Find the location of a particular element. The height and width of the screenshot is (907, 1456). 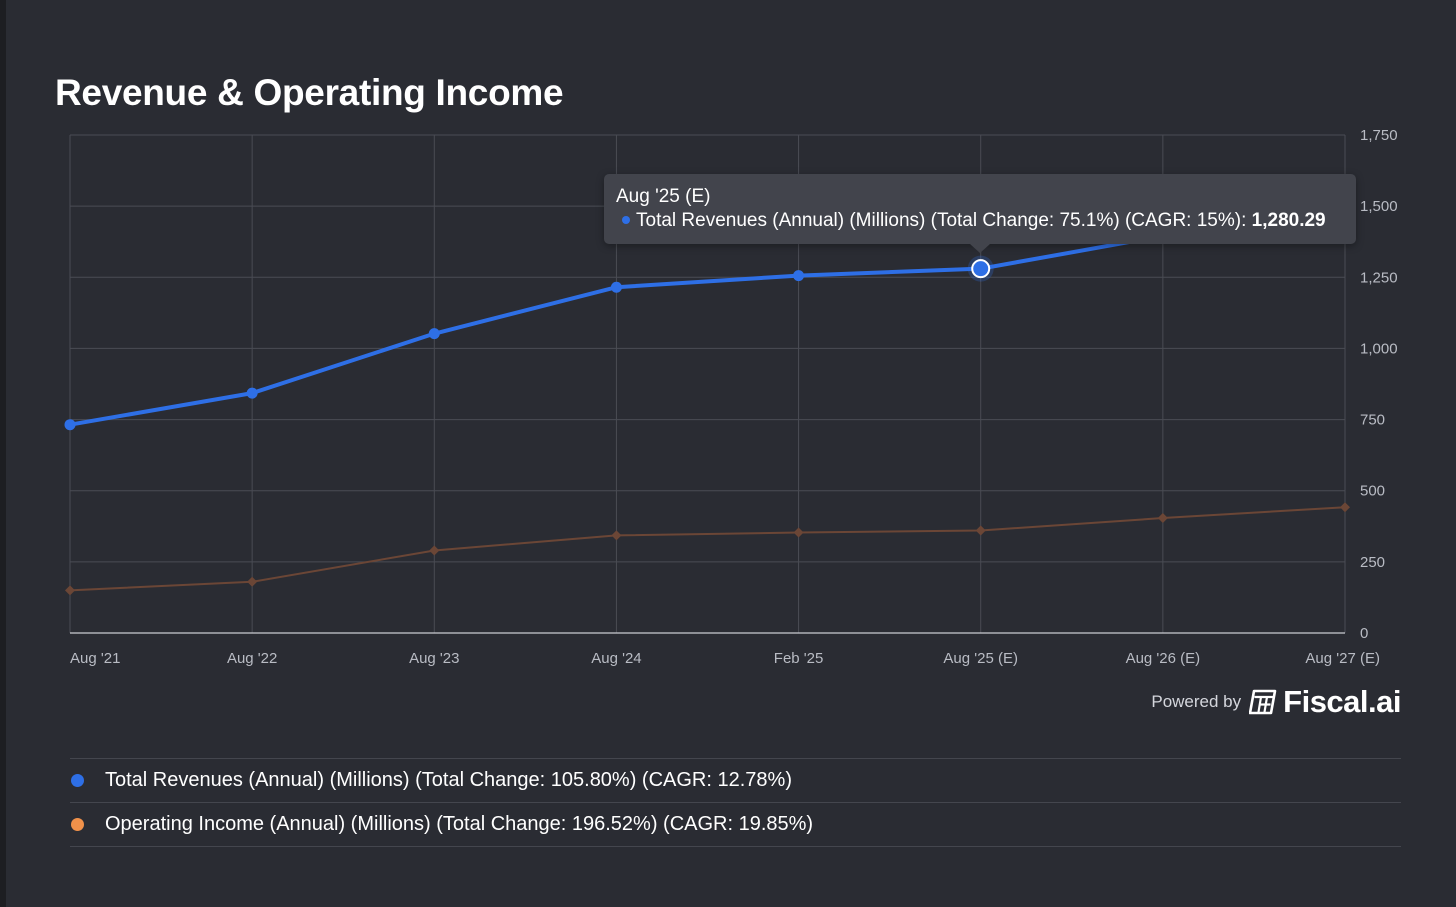

x-tick-label: Aug '25 (E) is located at coordinates (980, 658).